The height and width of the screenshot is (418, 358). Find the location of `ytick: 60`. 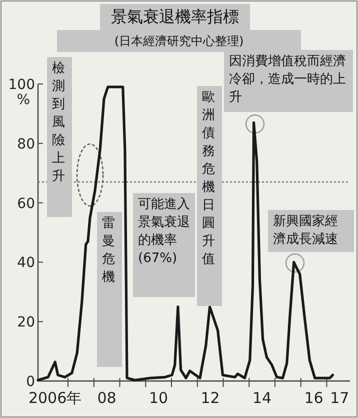

ytick: 60 is located at coordinates (26, 204).